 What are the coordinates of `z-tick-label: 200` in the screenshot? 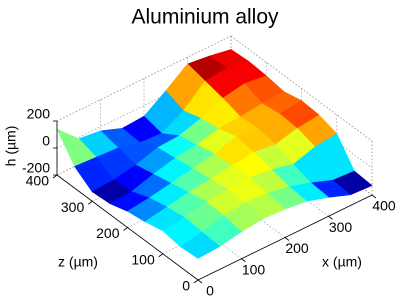 It's located at (108, 233).